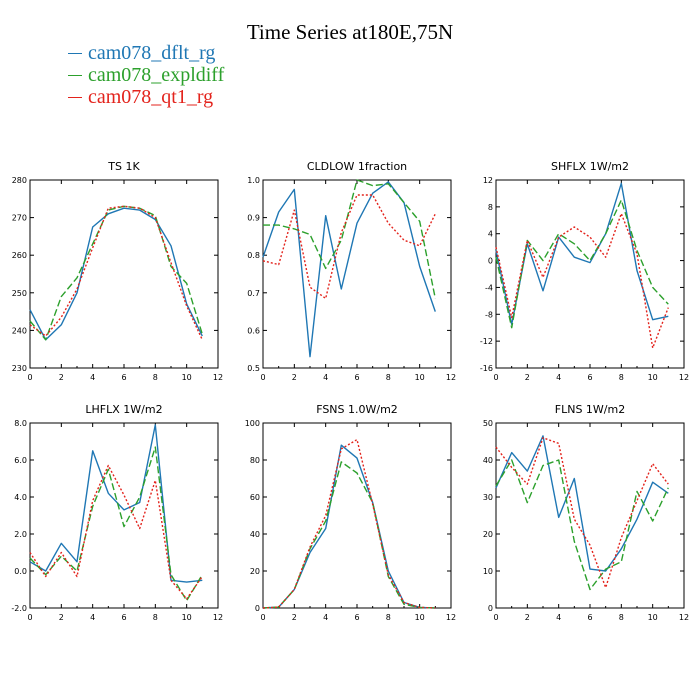 This screenshot has width=700, height=700. What do you see at coordinates (488, 423) in the screenshot?
I see `y-tick-label: 50` at bounding box center [488, 423].